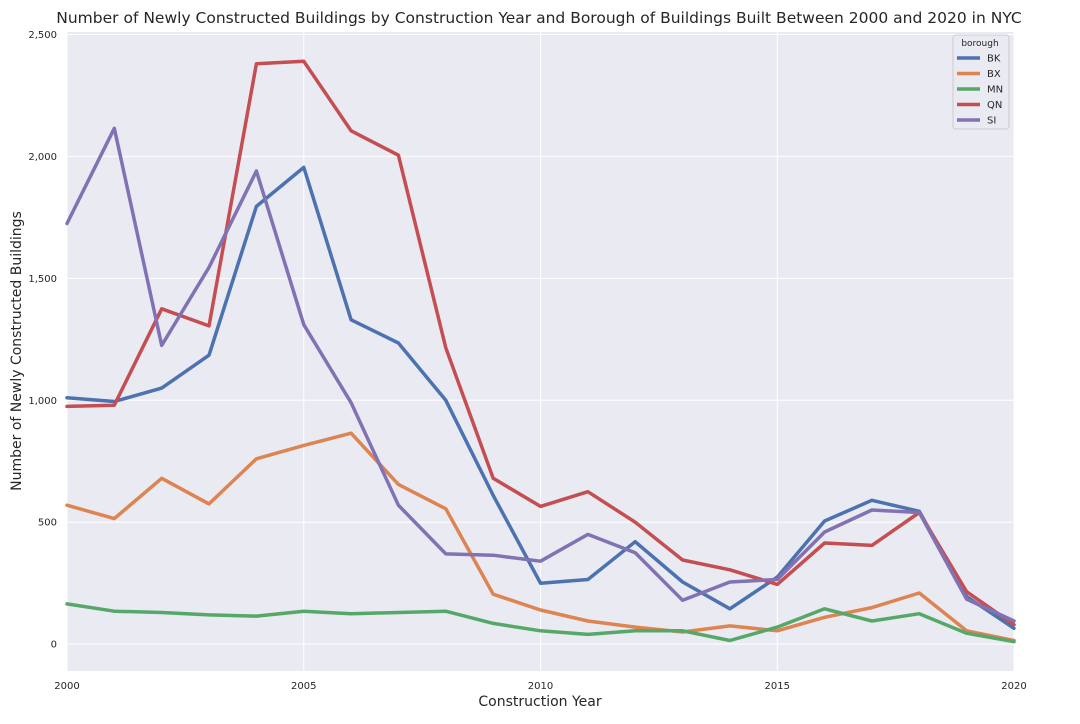  I want to click on legend-label-bk: BK, so click(994, 59).